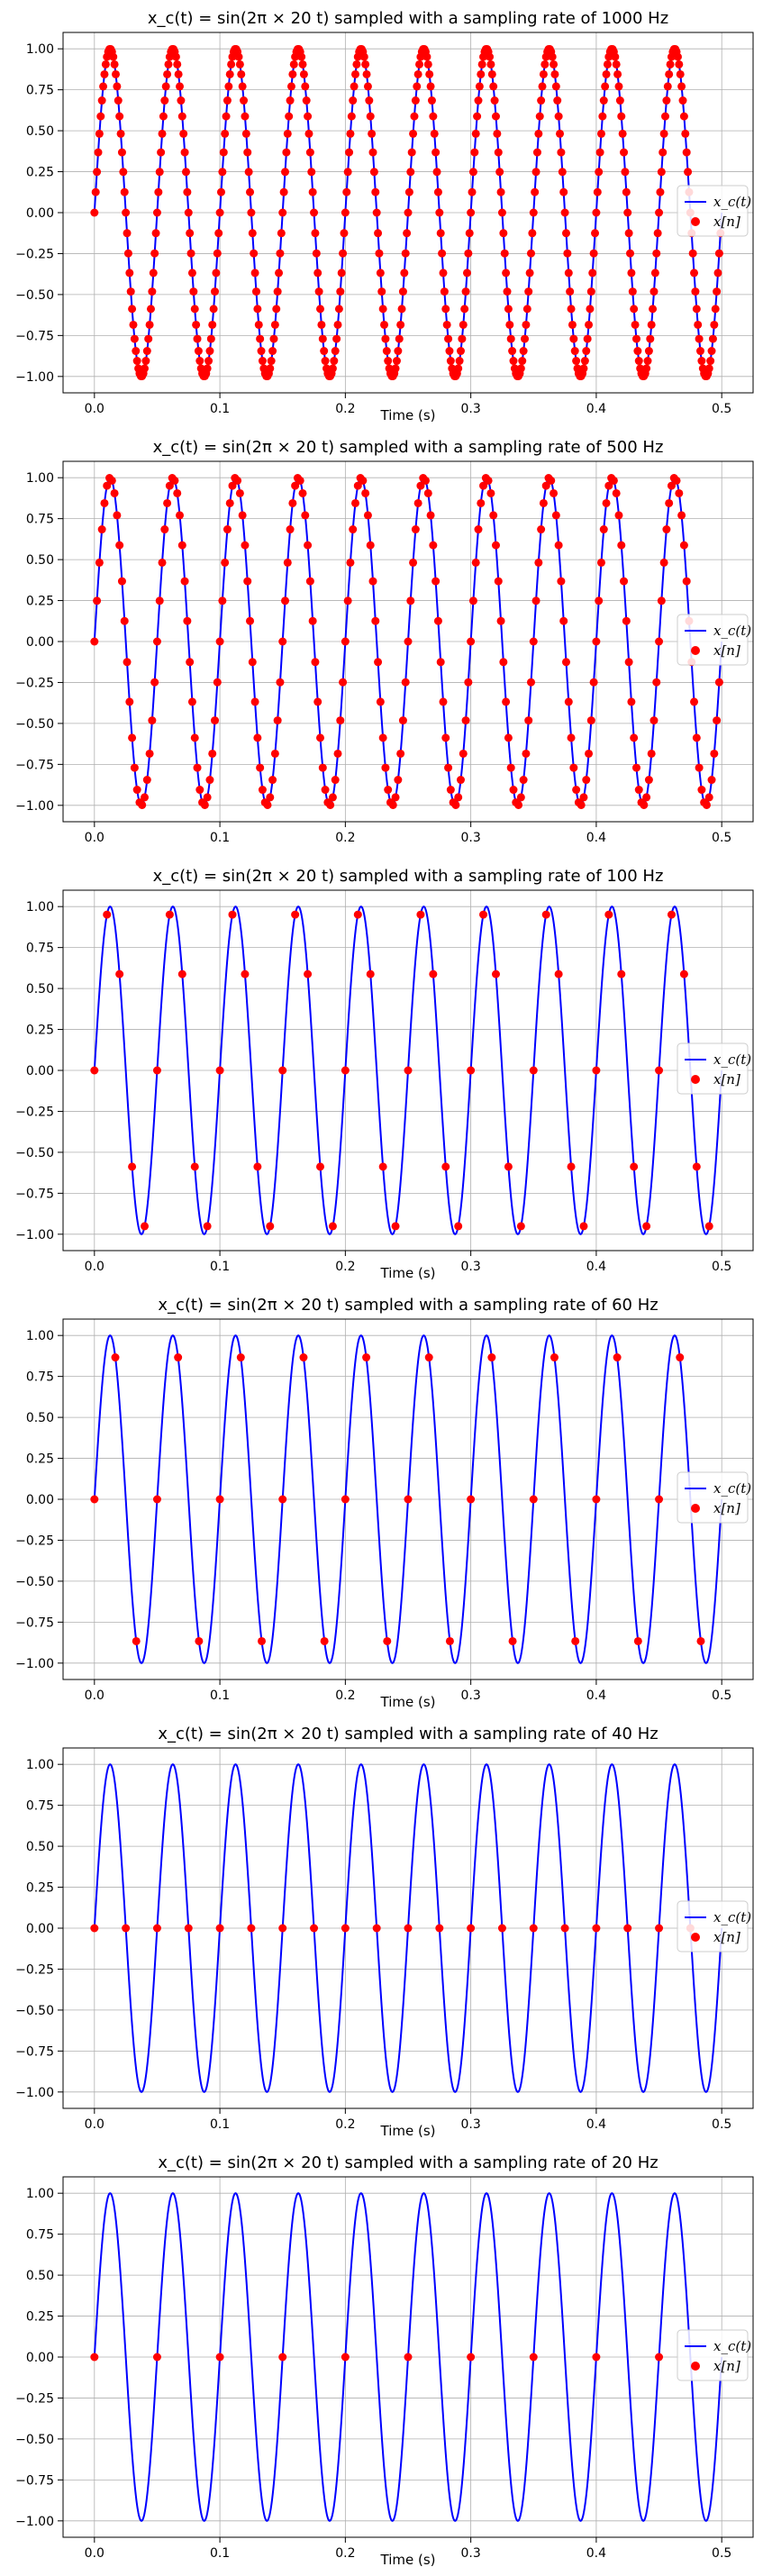  Describe the element at coordinates (695, 2366) in the screenshot. I see `legend-marker-swatch` at that location.